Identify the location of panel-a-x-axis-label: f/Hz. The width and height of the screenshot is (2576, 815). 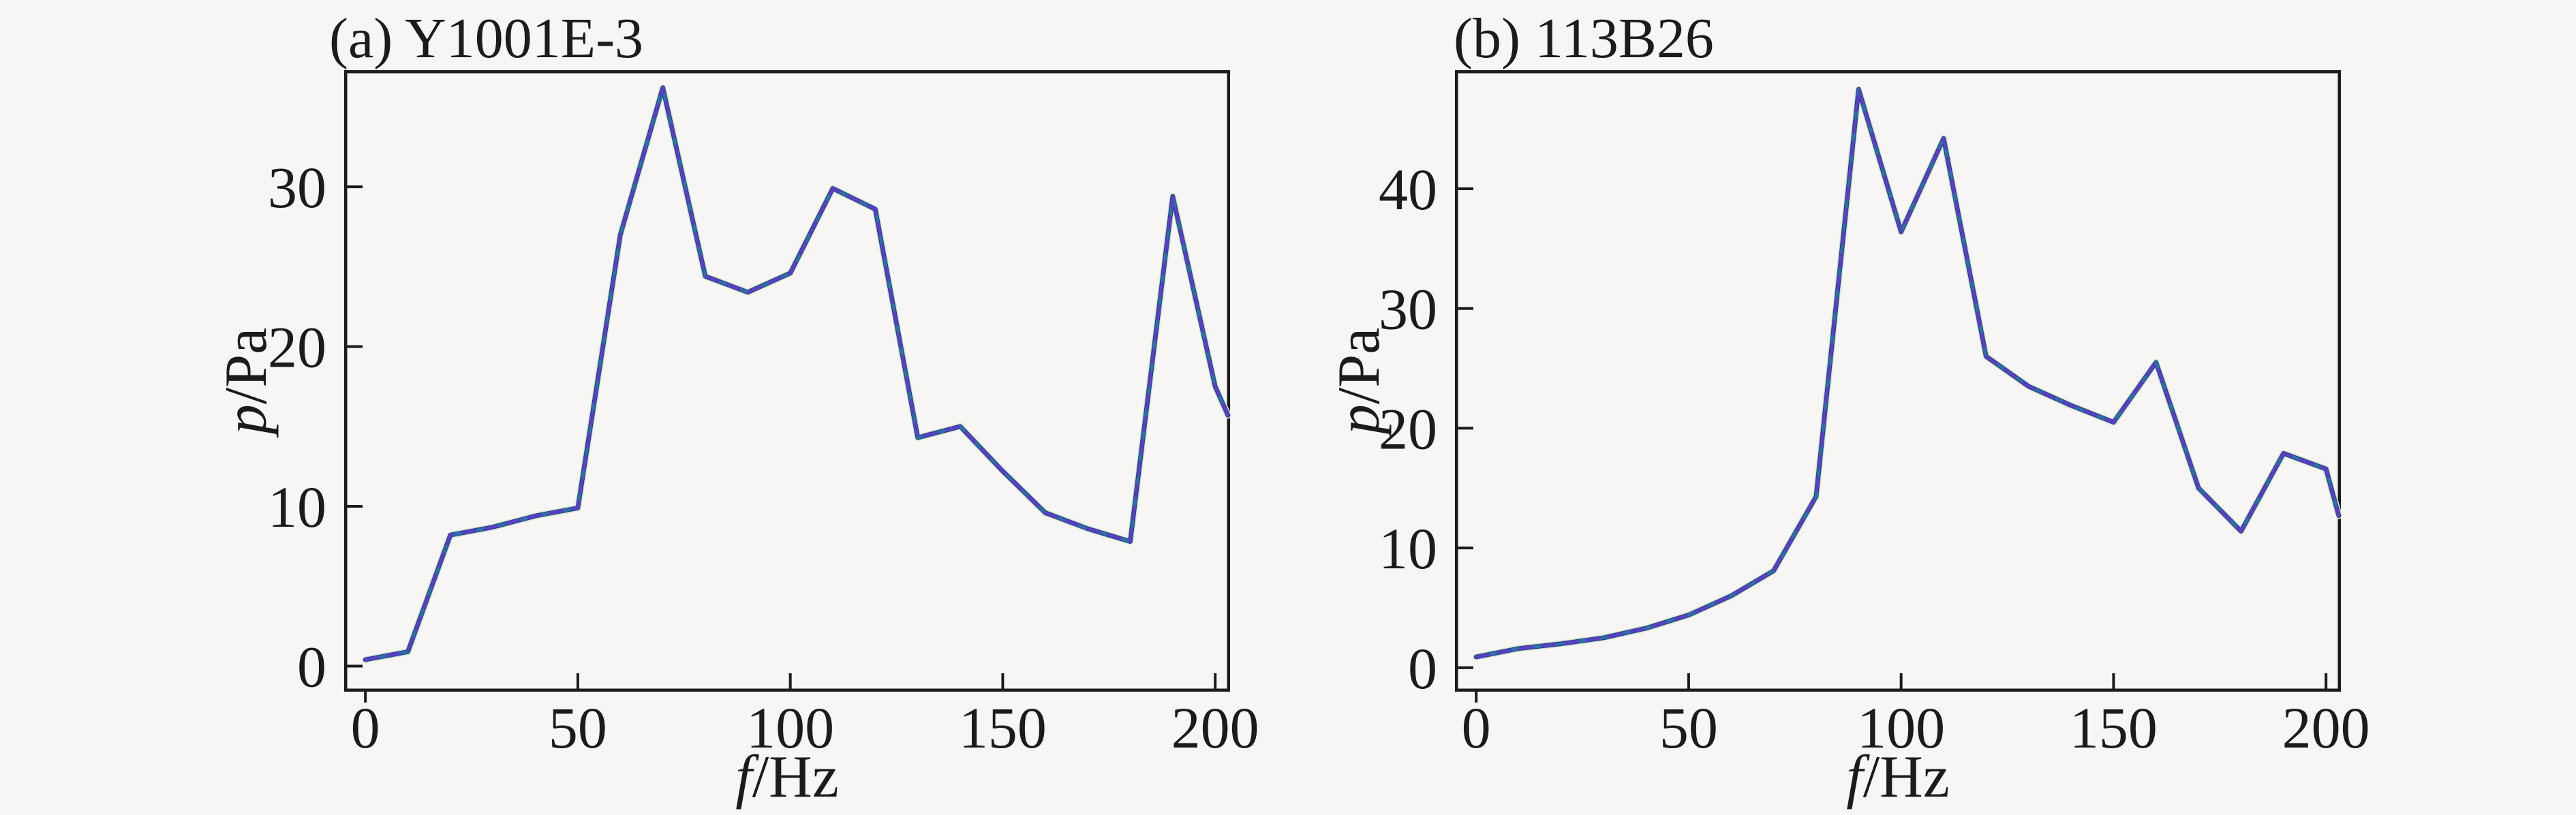
(787, 778).